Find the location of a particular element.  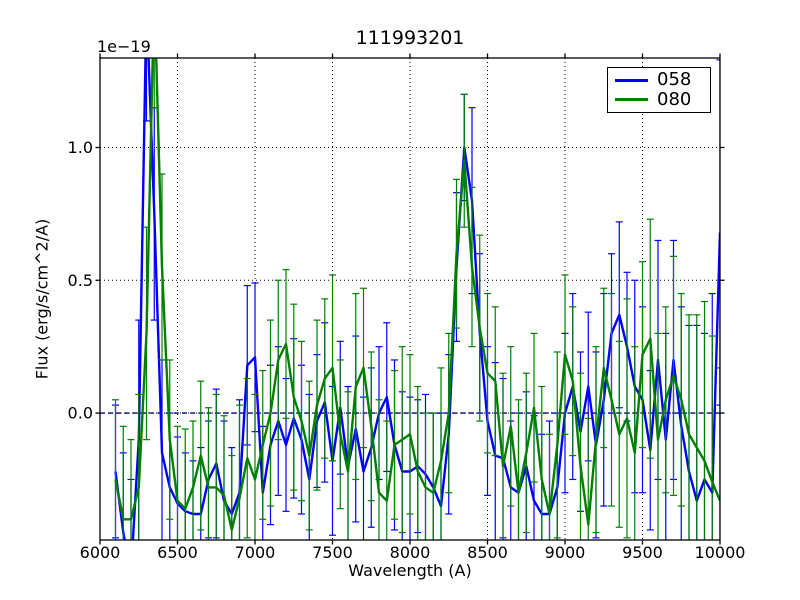

legend-label-058: 058 is located at coordinates (674, 80).